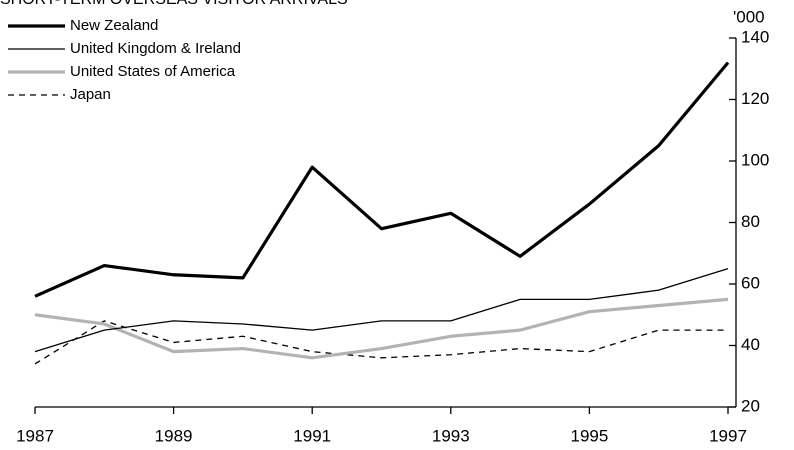 The image size is (794, 450). Describe the element at coordinates (114, 25) in the screenshot. I see `legend-label: New Zealand` at that location.